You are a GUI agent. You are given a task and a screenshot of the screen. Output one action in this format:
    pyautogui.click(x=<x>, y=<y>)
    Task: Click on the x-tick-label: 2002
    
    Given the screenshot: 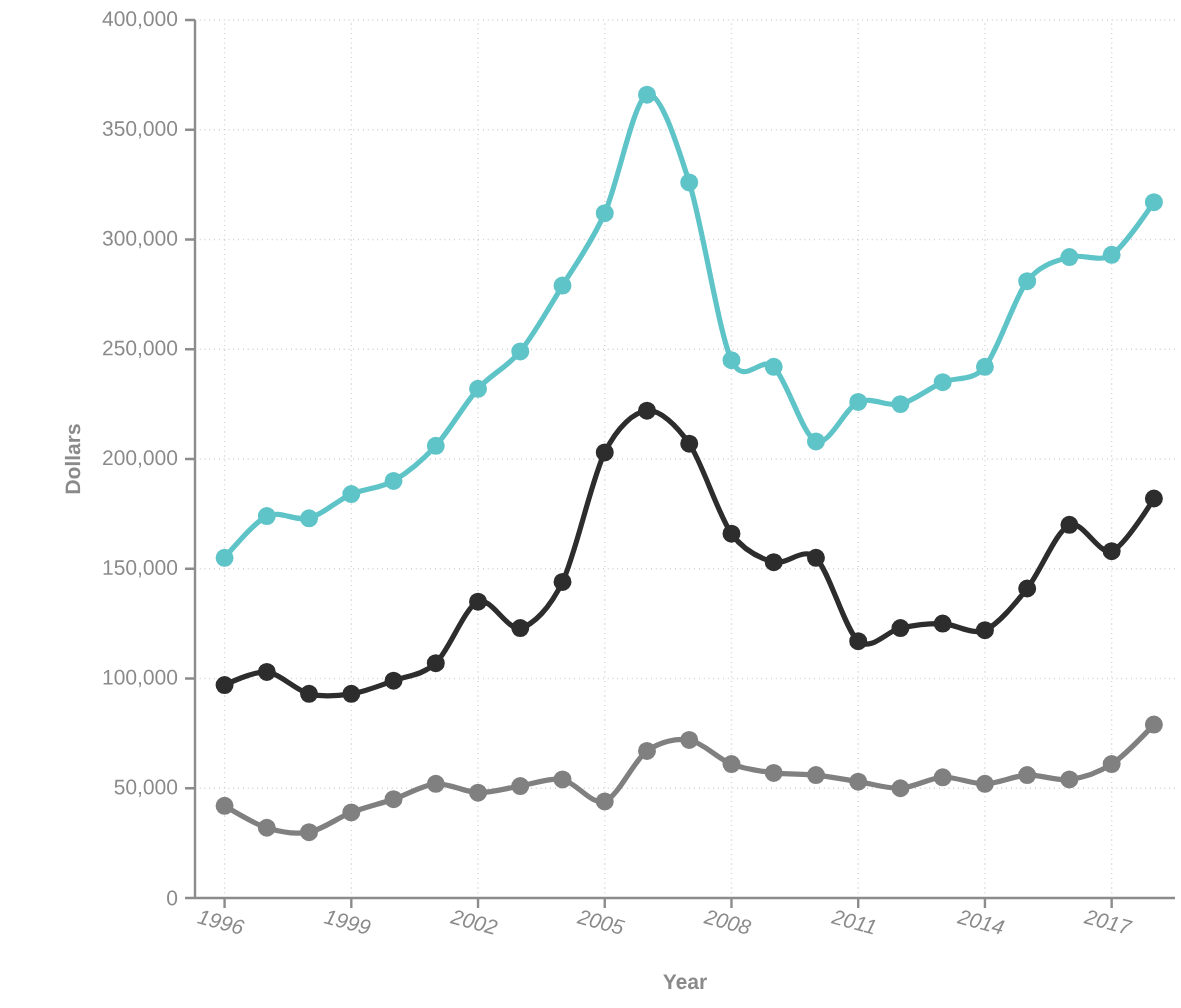 What is the action you would take?
    pyautogui.click(x=473, y=922)
    